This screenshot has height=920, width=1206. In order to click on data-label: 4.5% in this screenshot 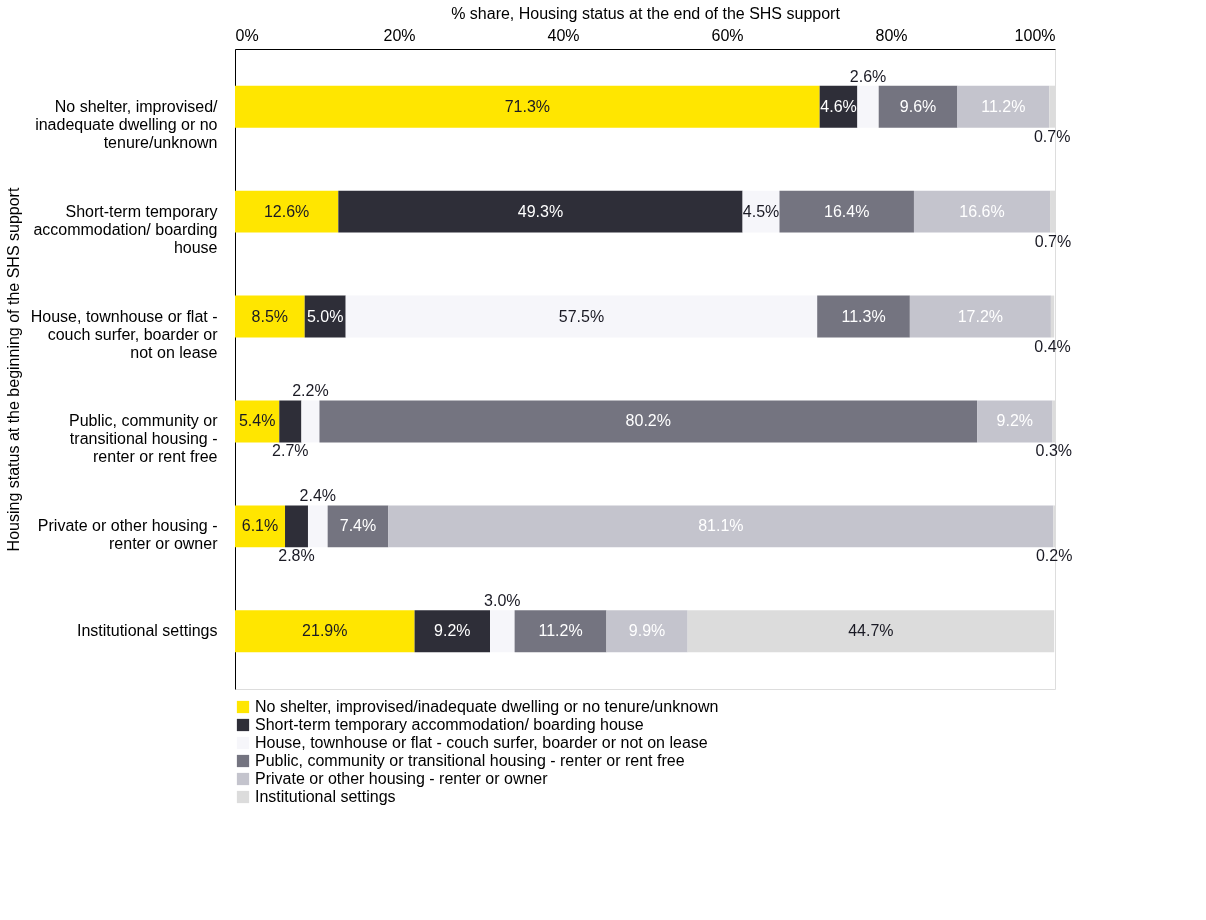, I will do `click(761, 211)`.